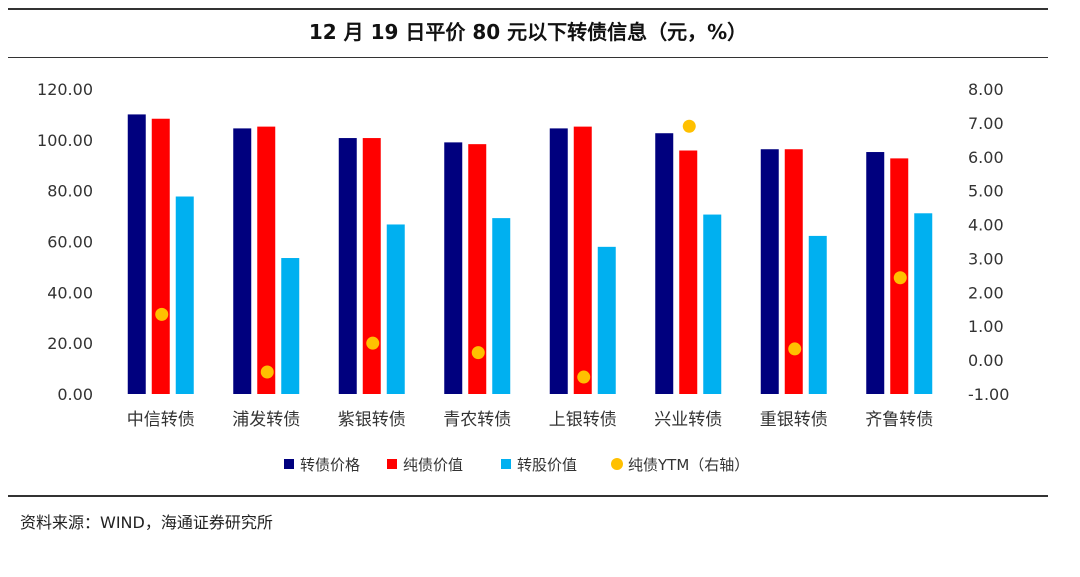  I want to click on legend: 转债价格 纯债价值 转股价值 纯债YTM（右轴）, so click(516, 465).